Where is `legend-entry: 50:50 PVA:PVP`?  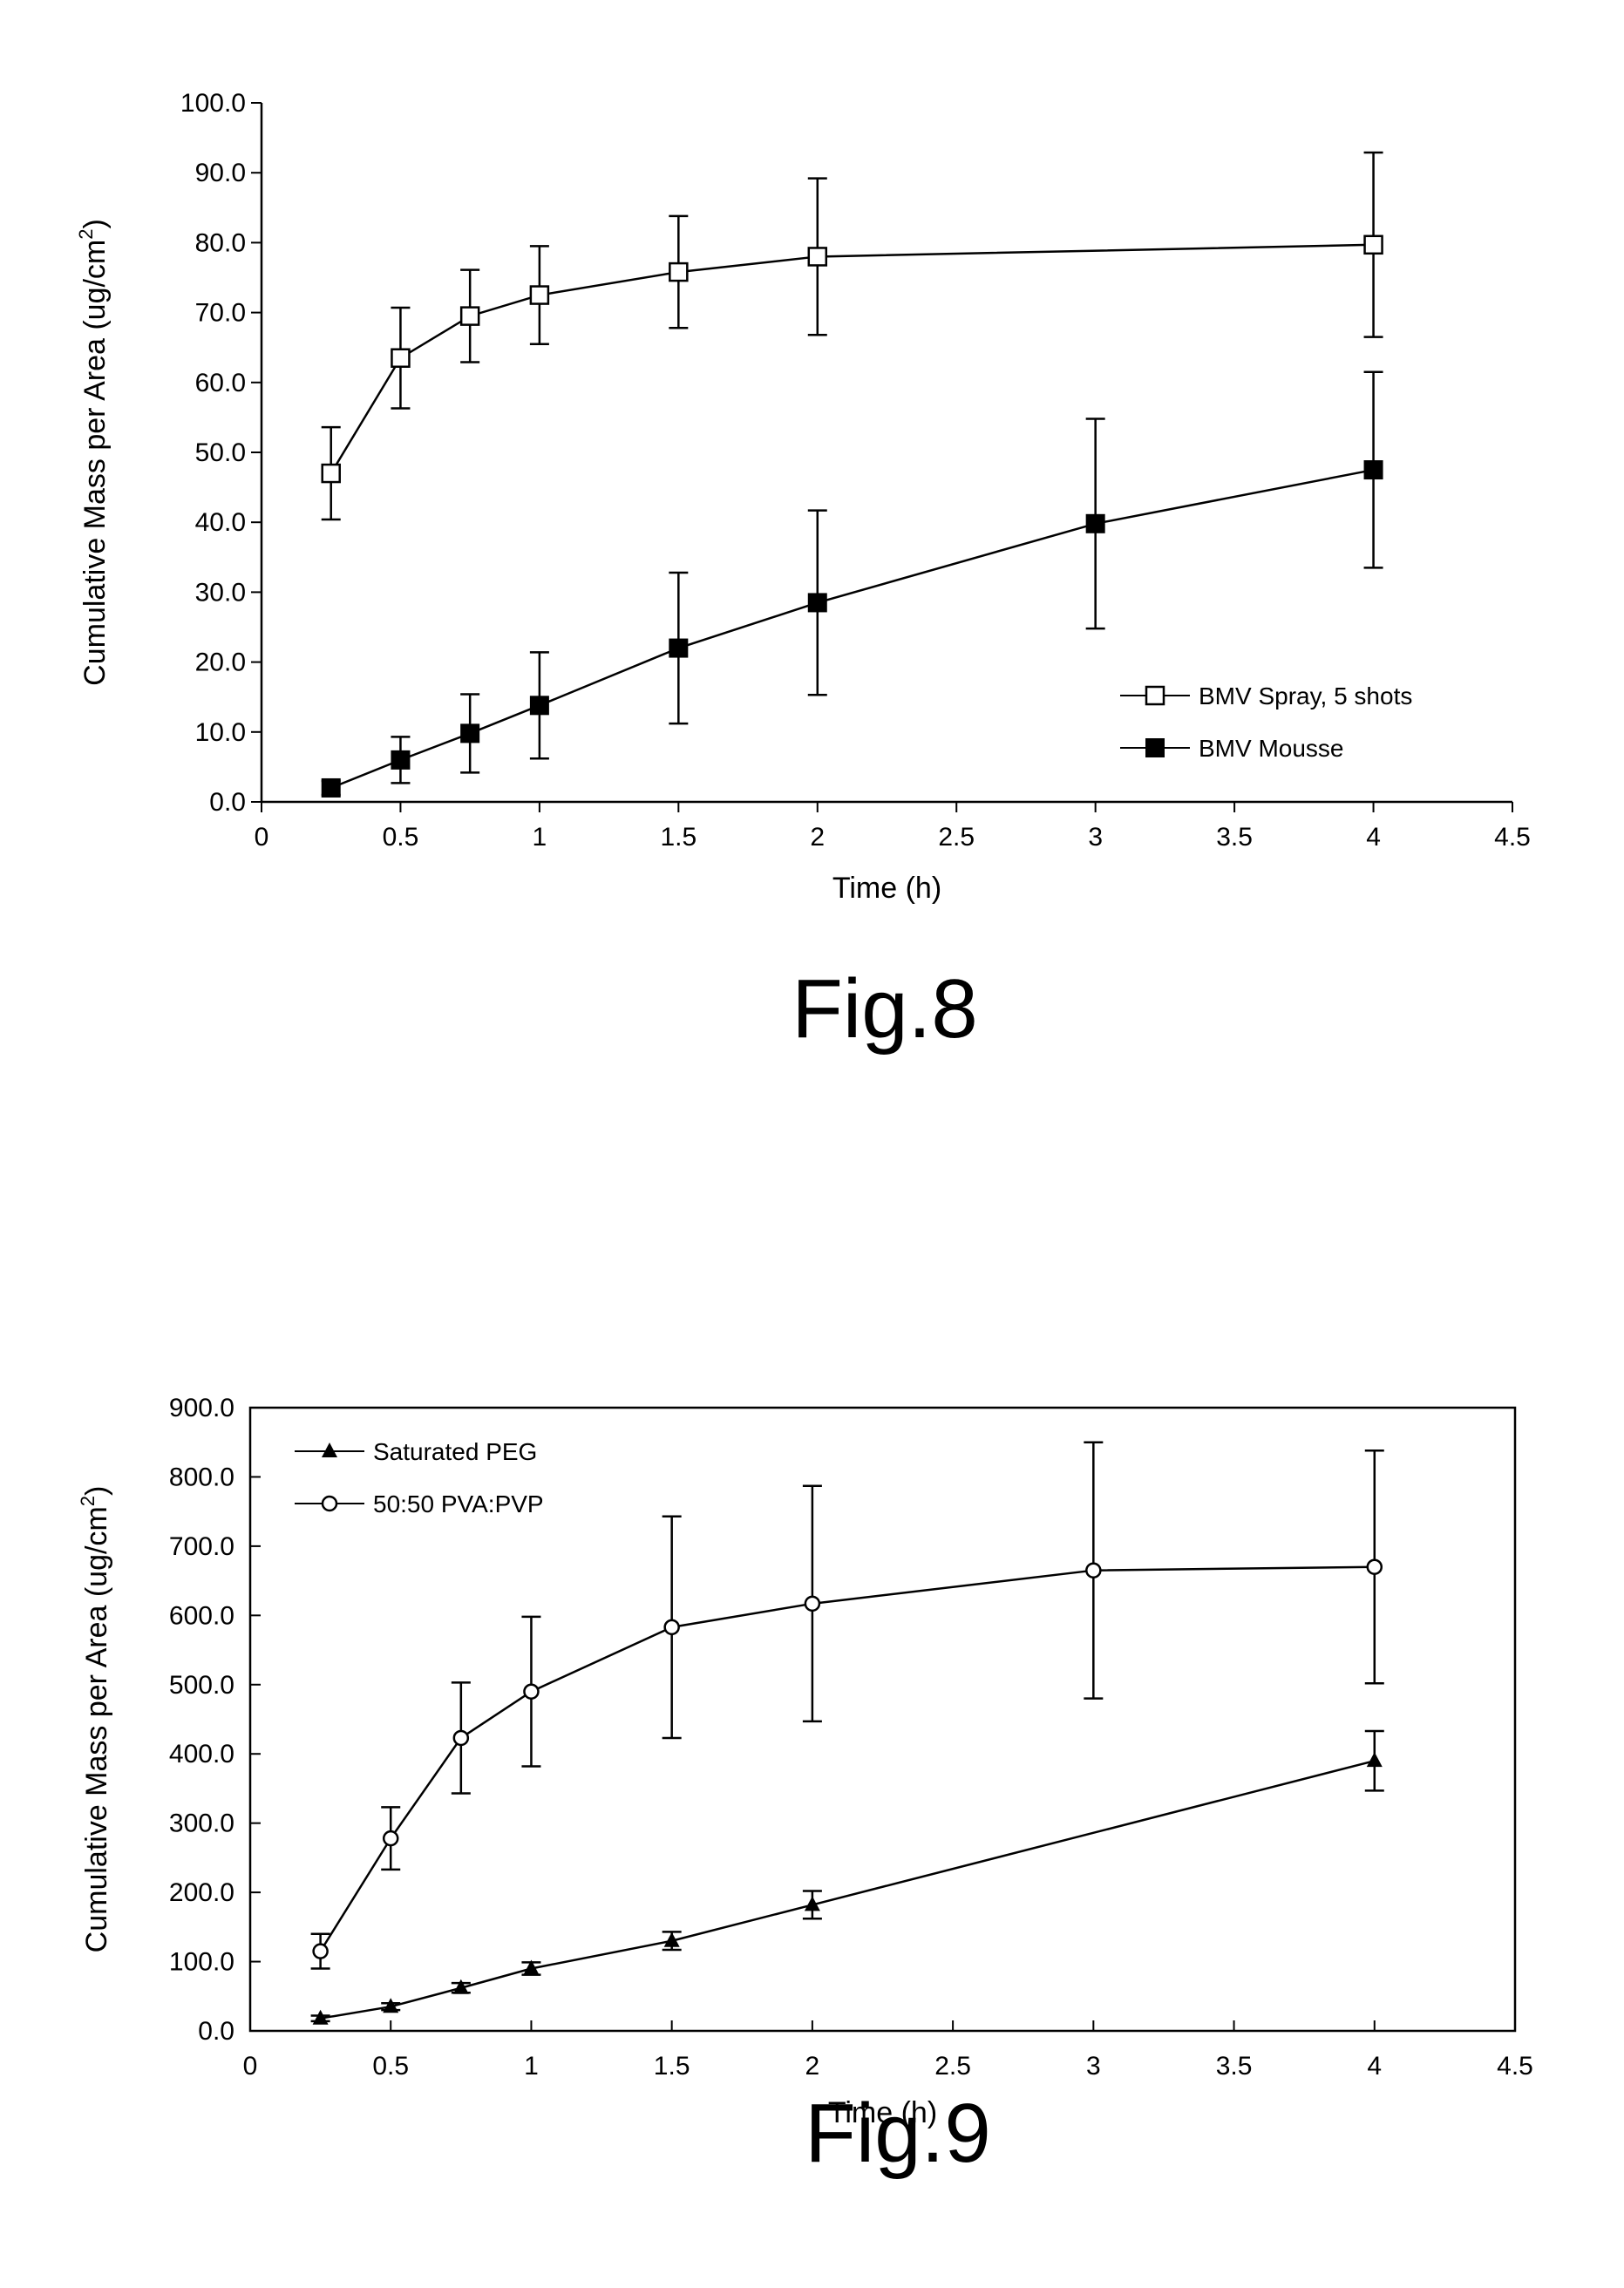 legend-entry: 50:50 PVA:PVP is located at coordinates (419, 1503).